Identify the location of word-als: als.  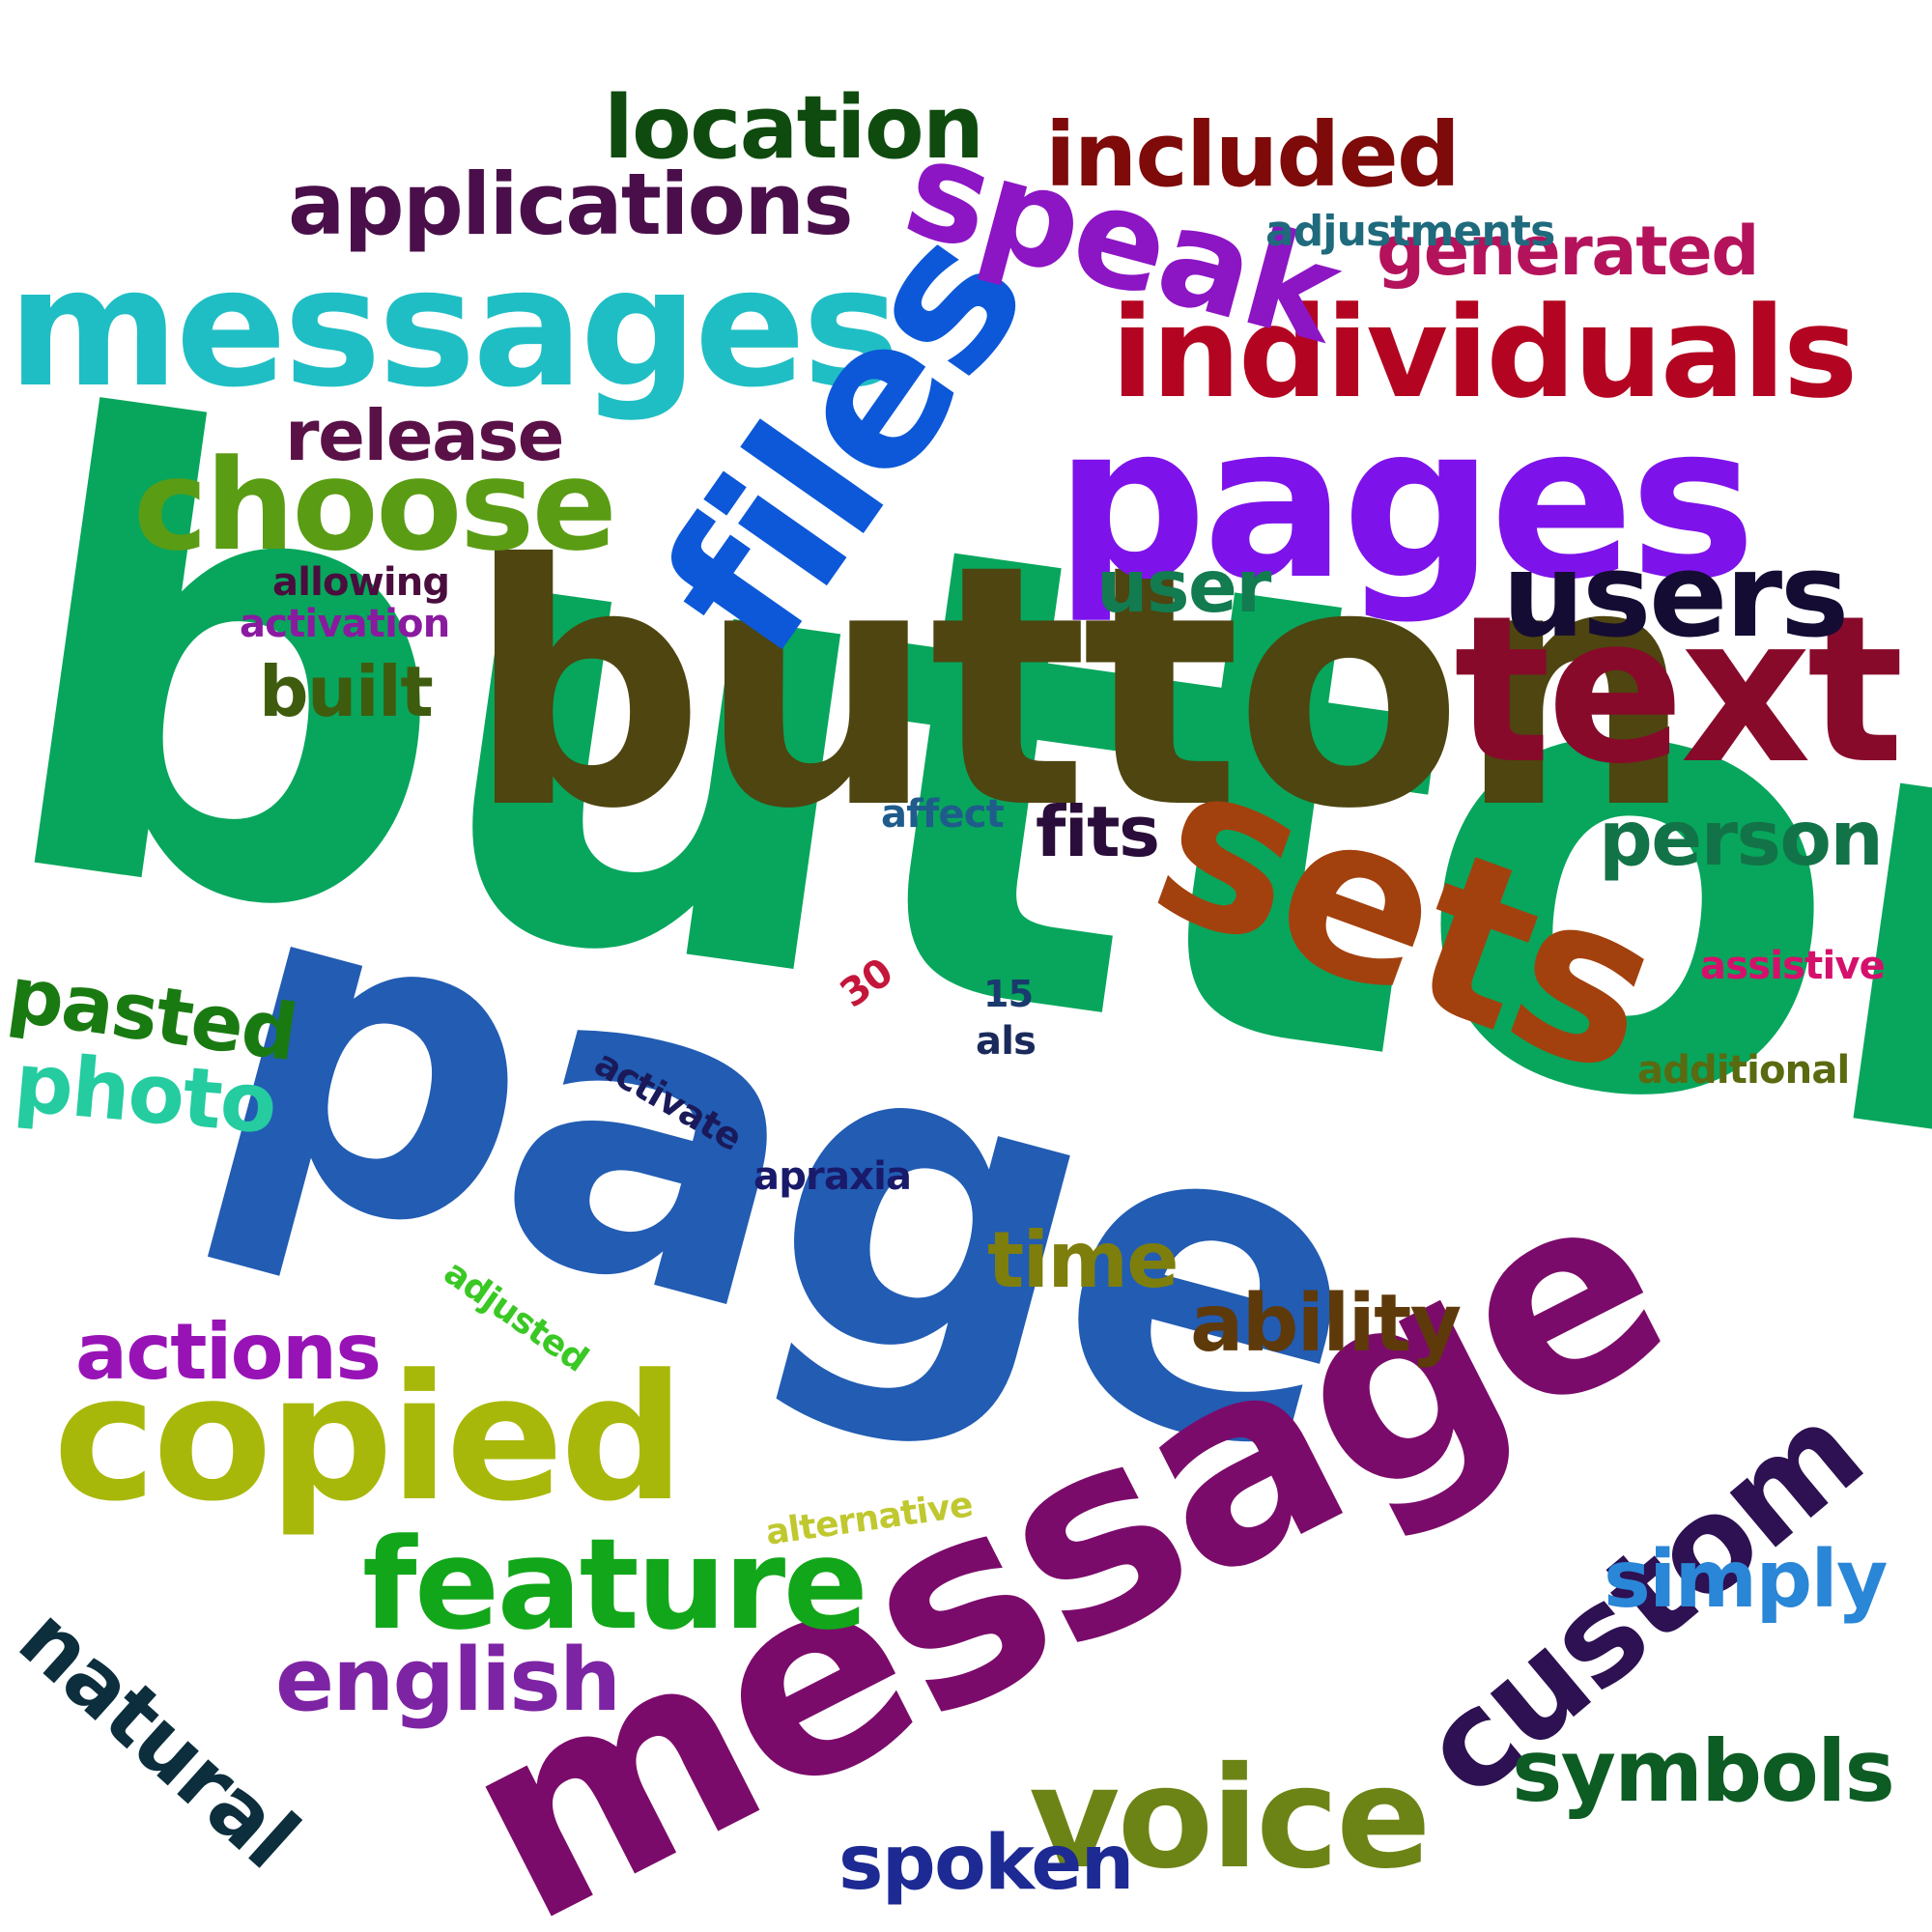
(1006, 1041).